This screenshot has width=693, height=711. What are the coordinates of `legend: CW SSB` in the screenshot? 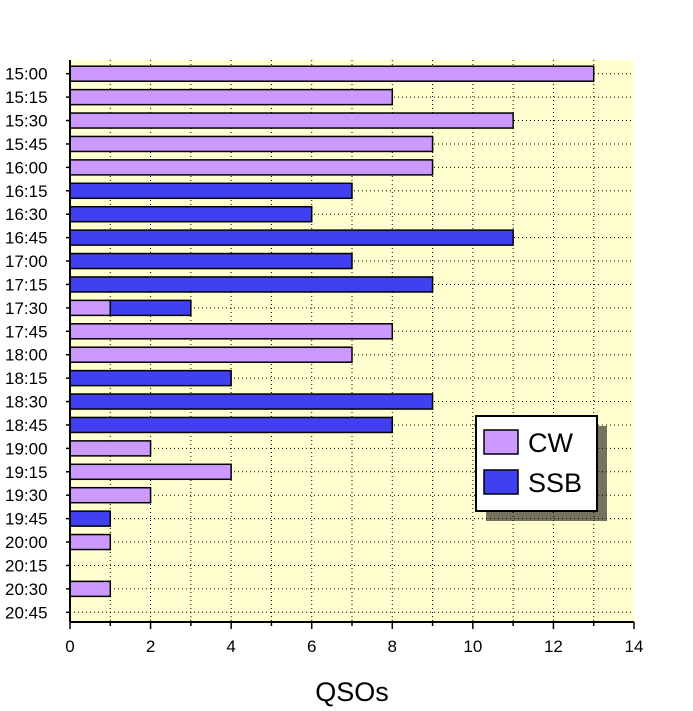 It's located at (541, 468).